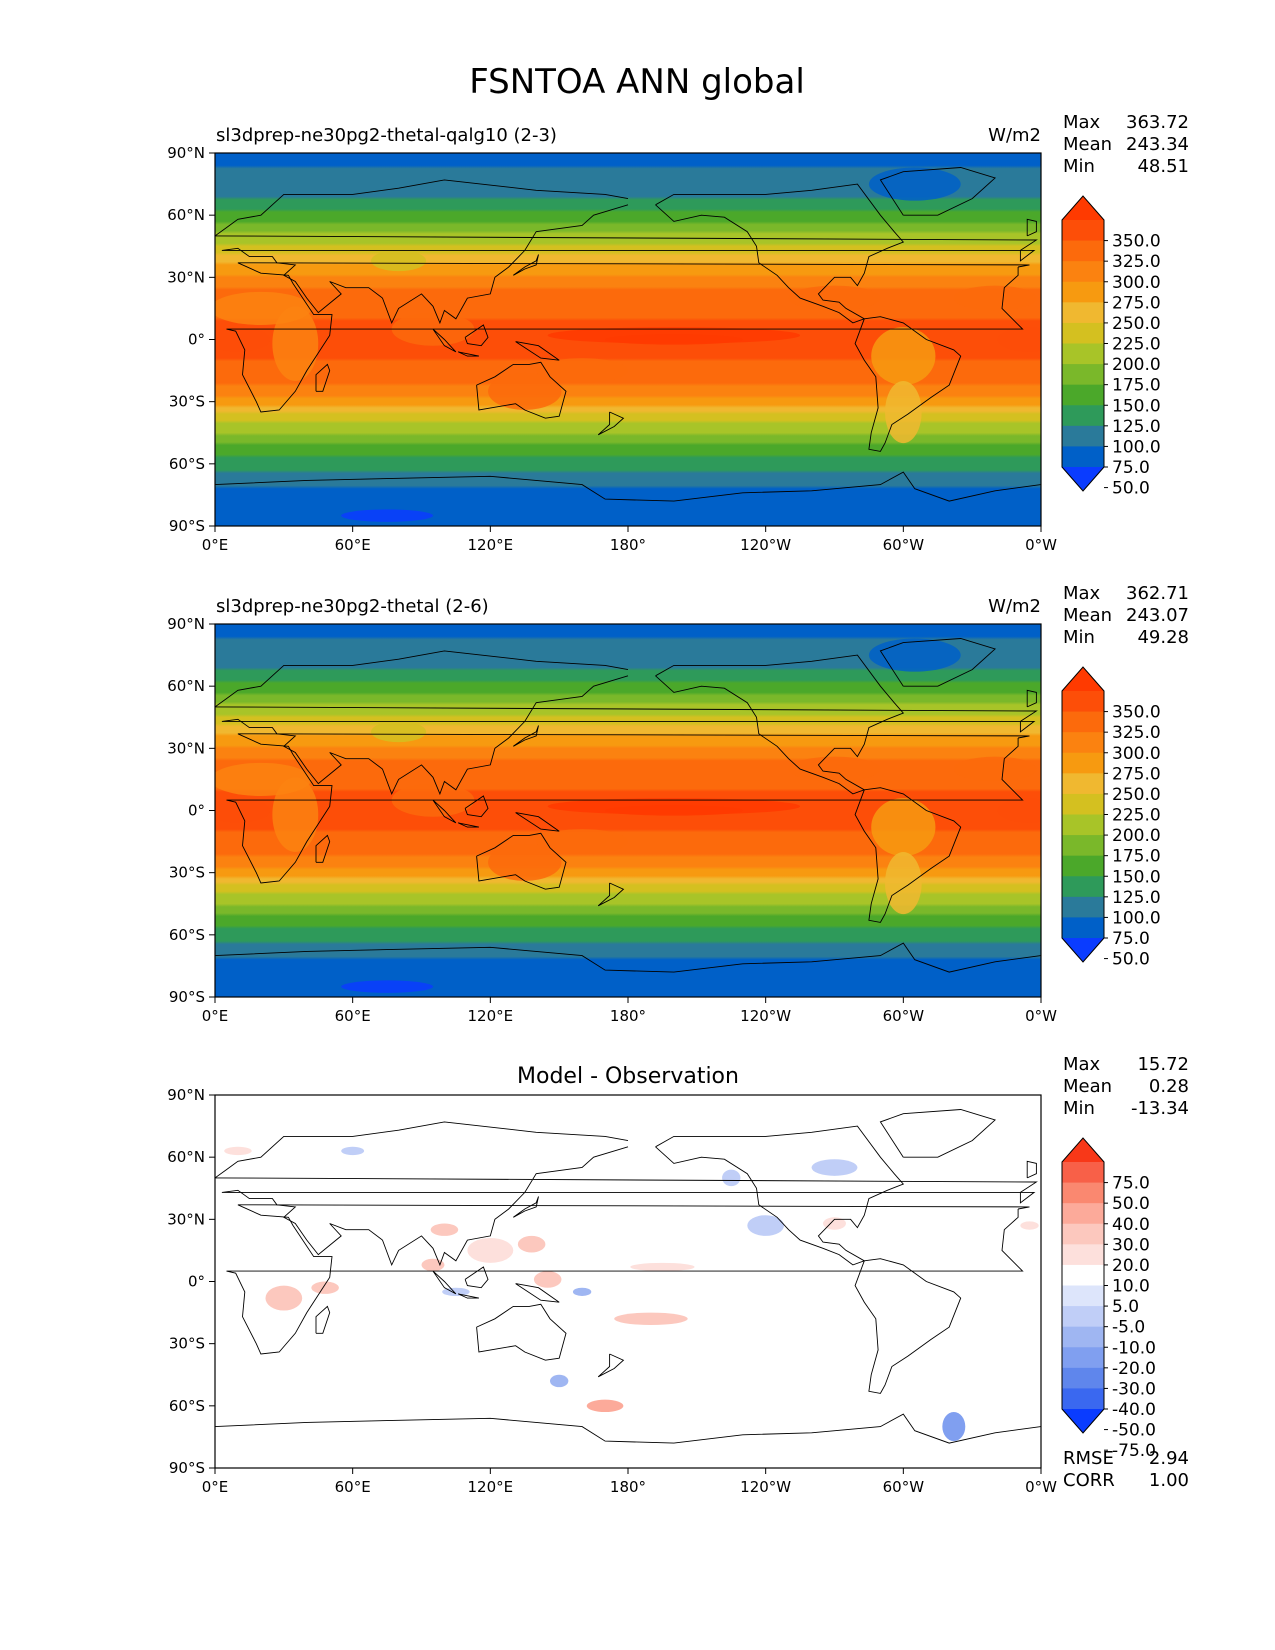 This screenshot has height=1650, width=1275. Describe the element at coordinates (765, 1016) in the screenshot. I see `lon-tick-label: 120°W` at that location.